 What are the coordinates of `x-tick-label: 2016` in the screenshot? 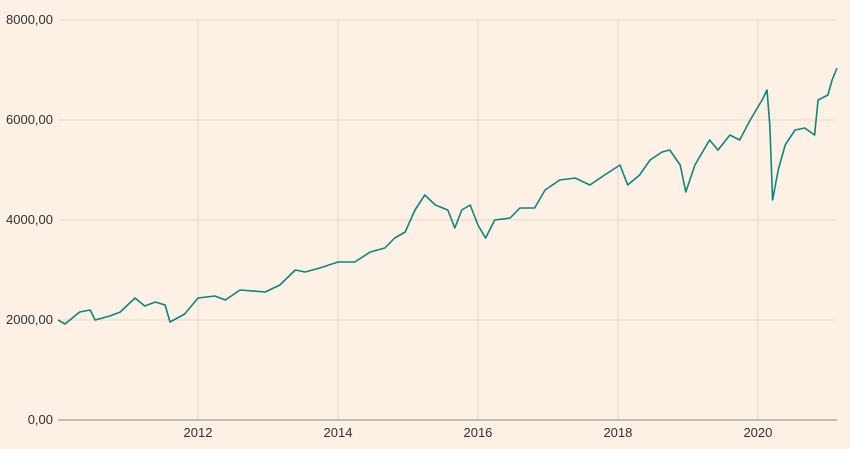 It's located at (477, 432).